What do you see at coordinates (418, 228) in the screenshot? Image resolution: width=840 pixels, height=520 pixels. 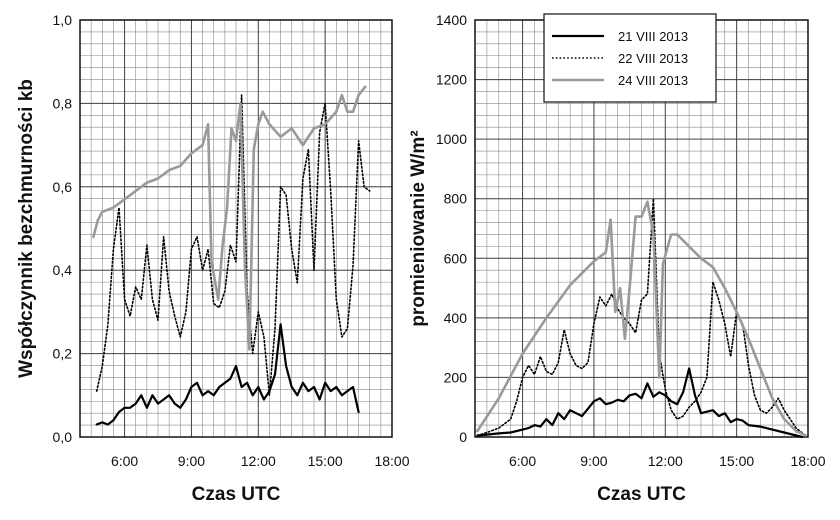 I see `y-axis-title: promieniowanie W/m²` at bounding box center [418, 228].